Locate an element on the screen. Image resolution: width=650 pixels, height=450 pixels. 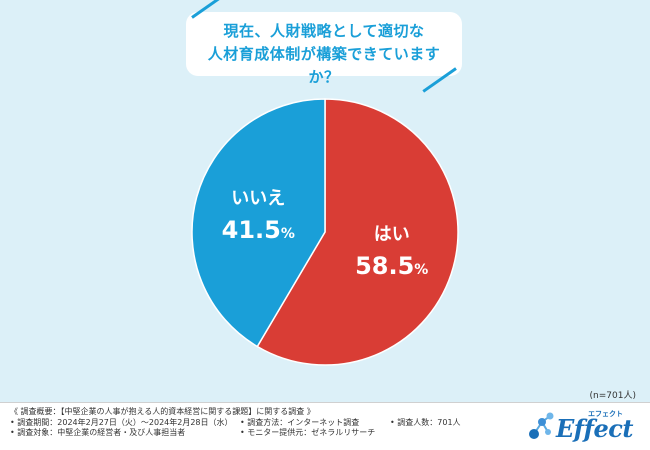
survey-count: • 調査人数：701人 is located at coordinates (425, 422).